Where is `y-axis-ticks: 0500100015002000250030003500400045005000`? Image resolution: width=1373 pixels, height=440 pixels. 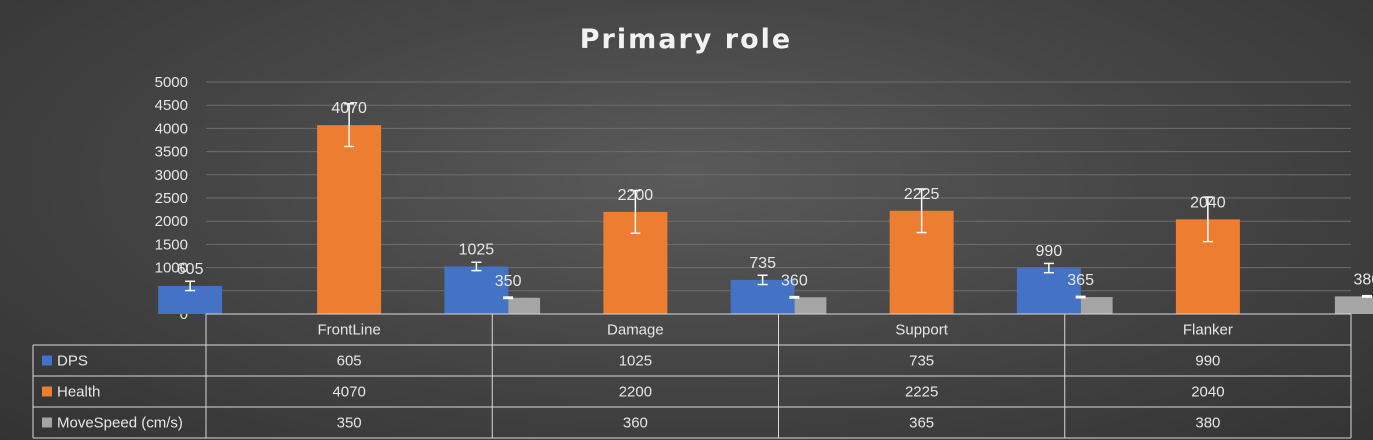 y-axis-ticks: 0500100015002000250030003500400045005000 is located at coordinates (171, 198).